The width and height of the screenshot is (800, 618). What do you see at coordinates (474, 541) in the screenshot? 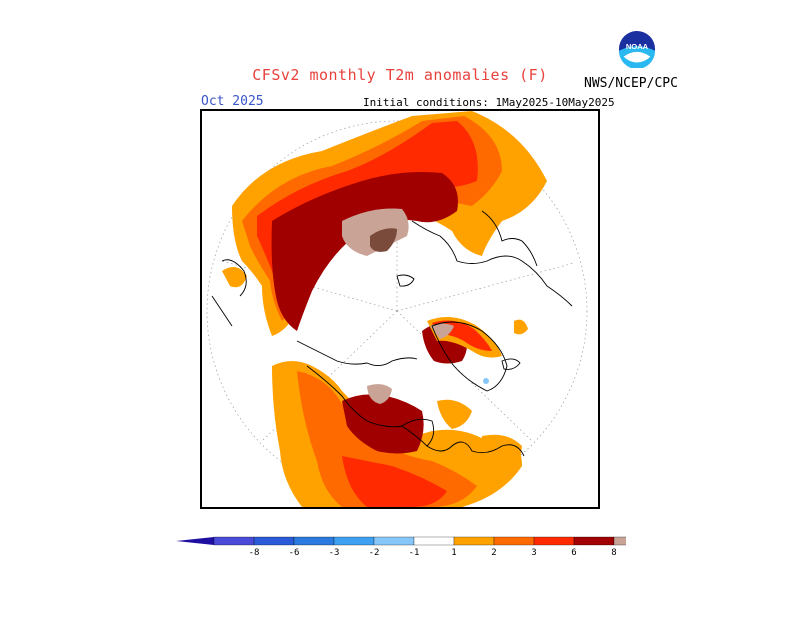
I see `legend-bin-pos1` at bounding box center [474, 541].